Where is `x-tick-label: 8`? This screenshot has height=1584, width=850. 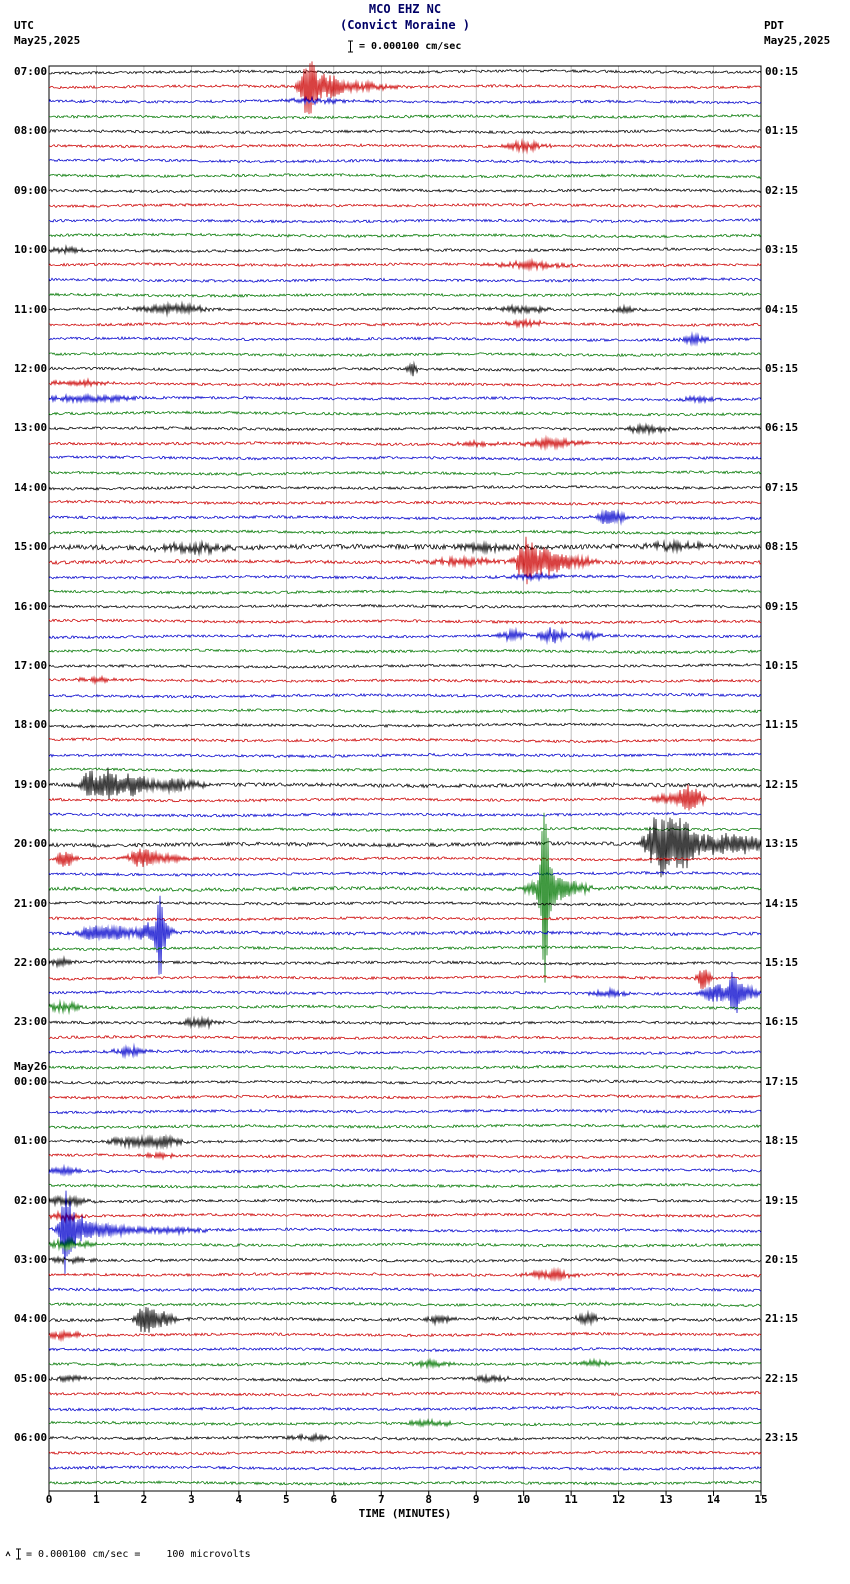 x-tick-label: 8 is located at coordinates (429, 1499).